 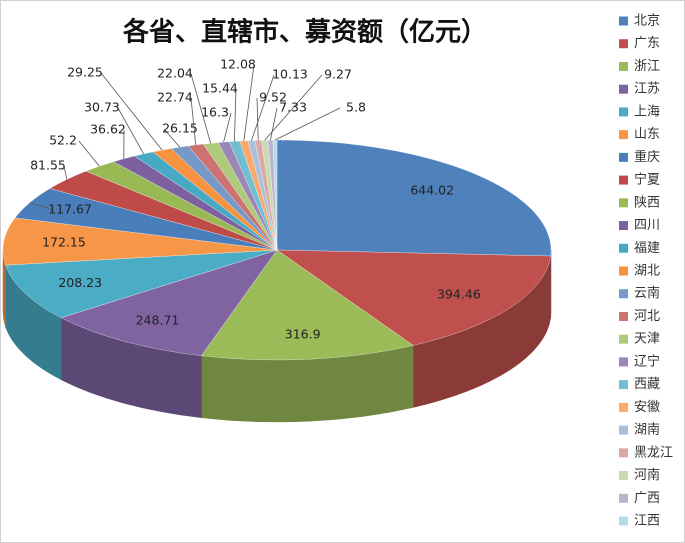 I want to click on legend-label: 河南, so click(x=647, y=475).